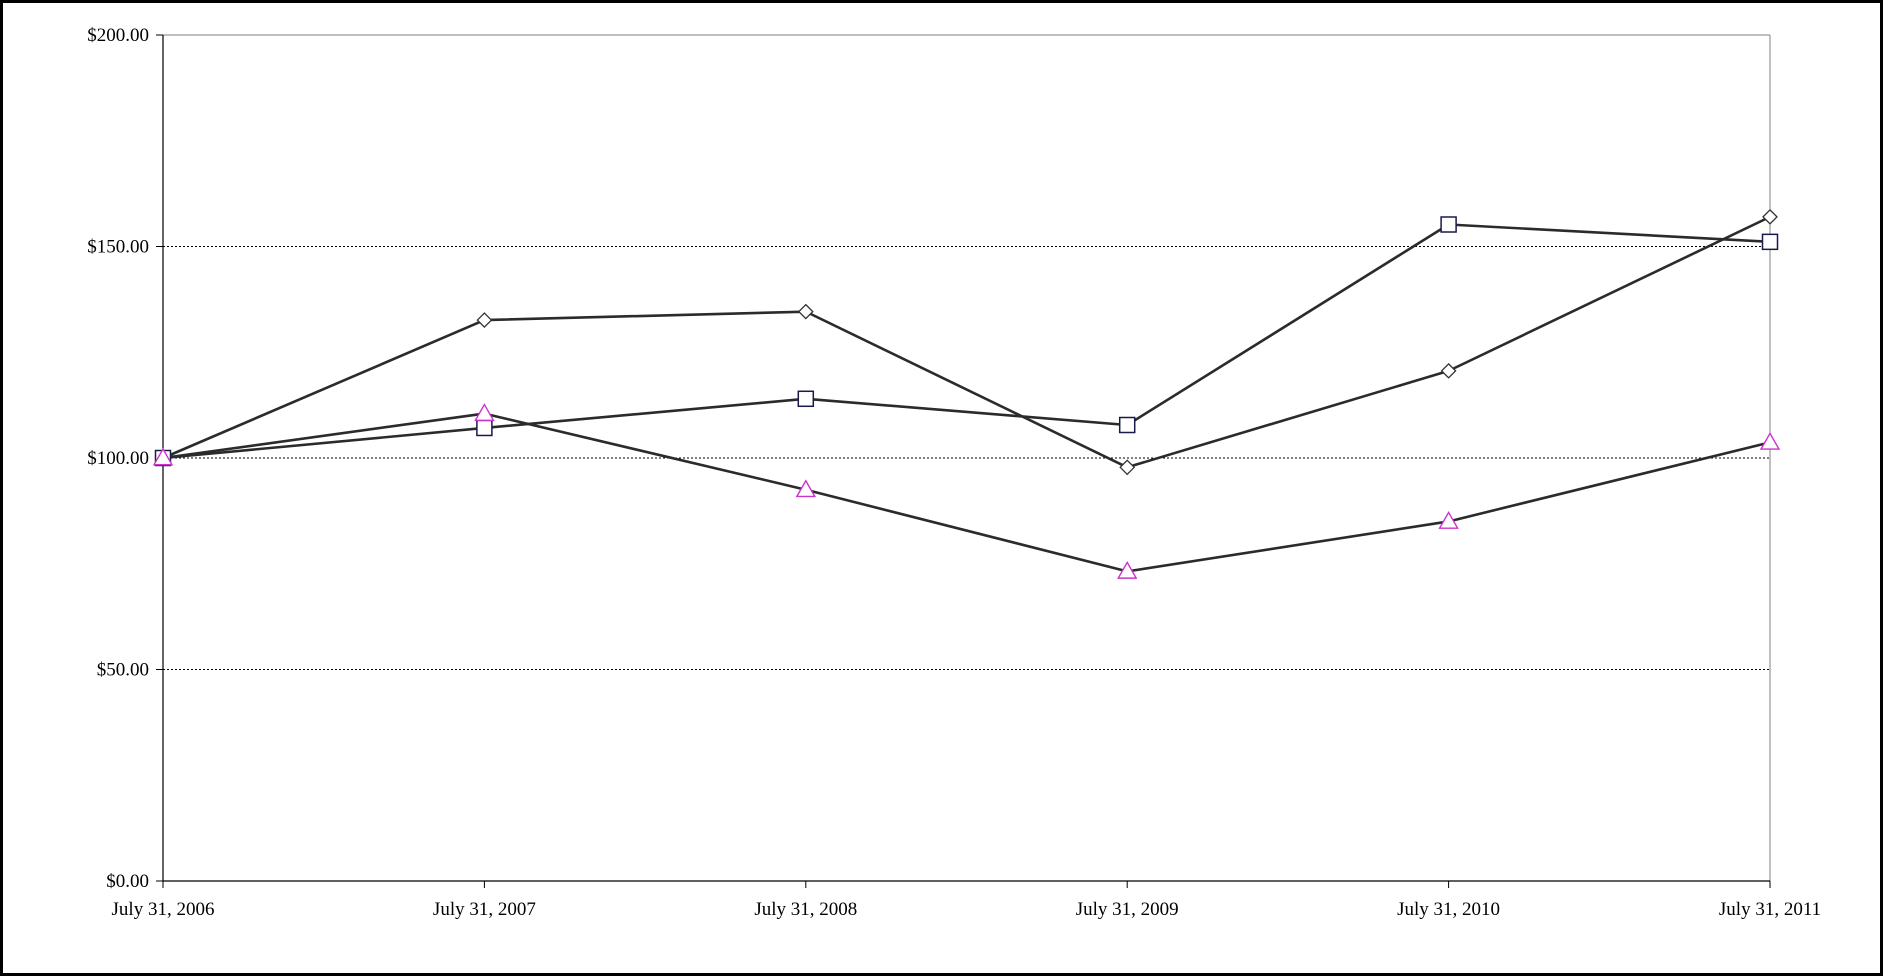 The image size is (1883, 976). Describe the element at coordinates (127, 881) in the screenshot. I see `y-tick-label: $0.00` at that location.